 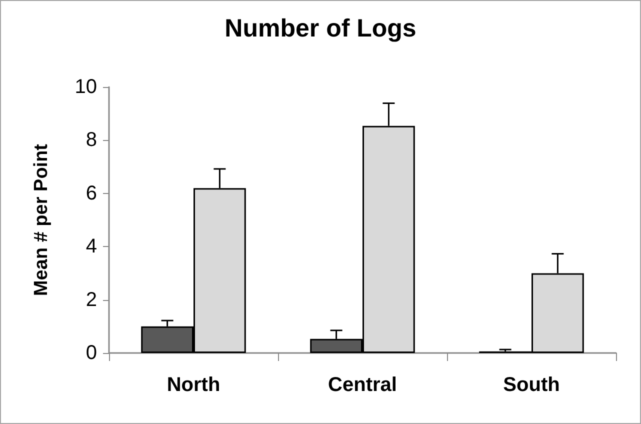 I want to click on x-tick-label: North, so click(x=193, y=385).